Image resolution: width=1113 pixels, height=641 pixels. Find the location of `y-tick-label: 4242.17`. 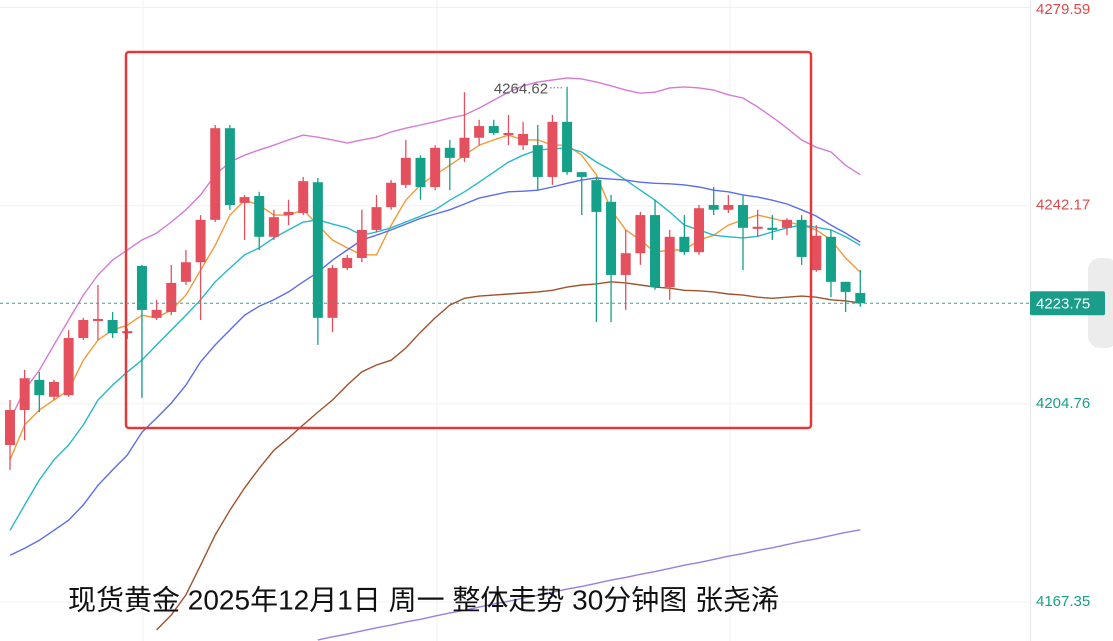

y-tick-label: 4242.17 is located at coordinates (1063, 205).